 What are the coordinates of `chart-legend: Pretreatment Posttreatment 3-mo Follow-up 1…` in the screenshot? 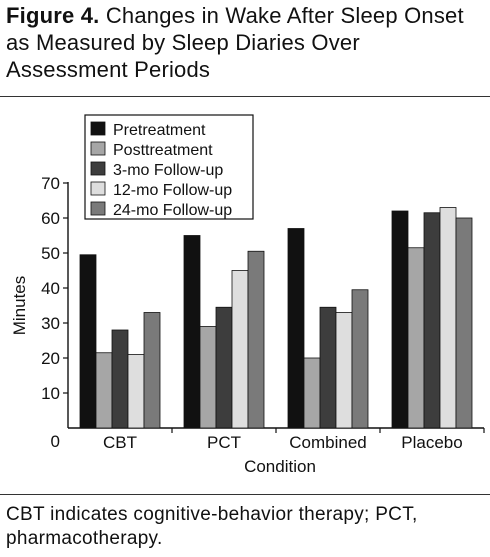 It's located at (169, 167).